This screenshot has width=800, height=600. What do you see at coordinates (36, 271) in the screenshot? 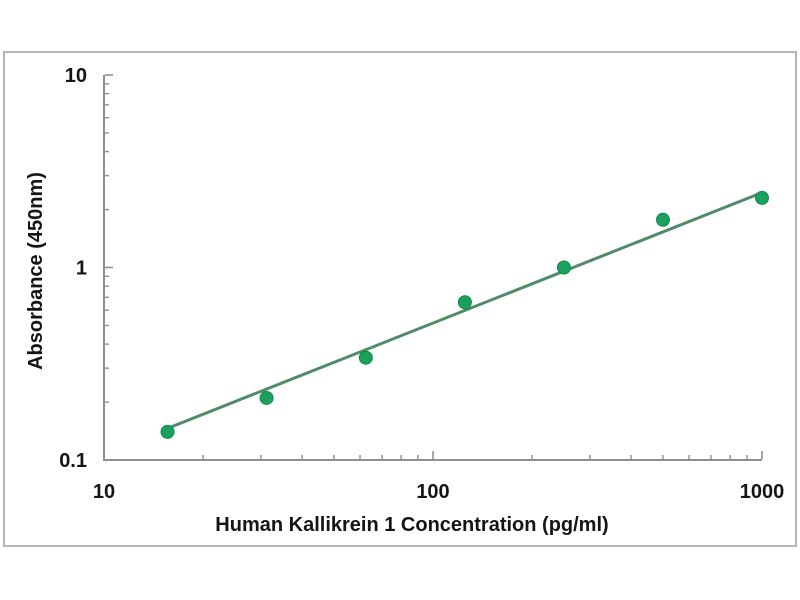
I see `y-axis-title: Absorbance (450nm)` at bounding box center [36, 271].